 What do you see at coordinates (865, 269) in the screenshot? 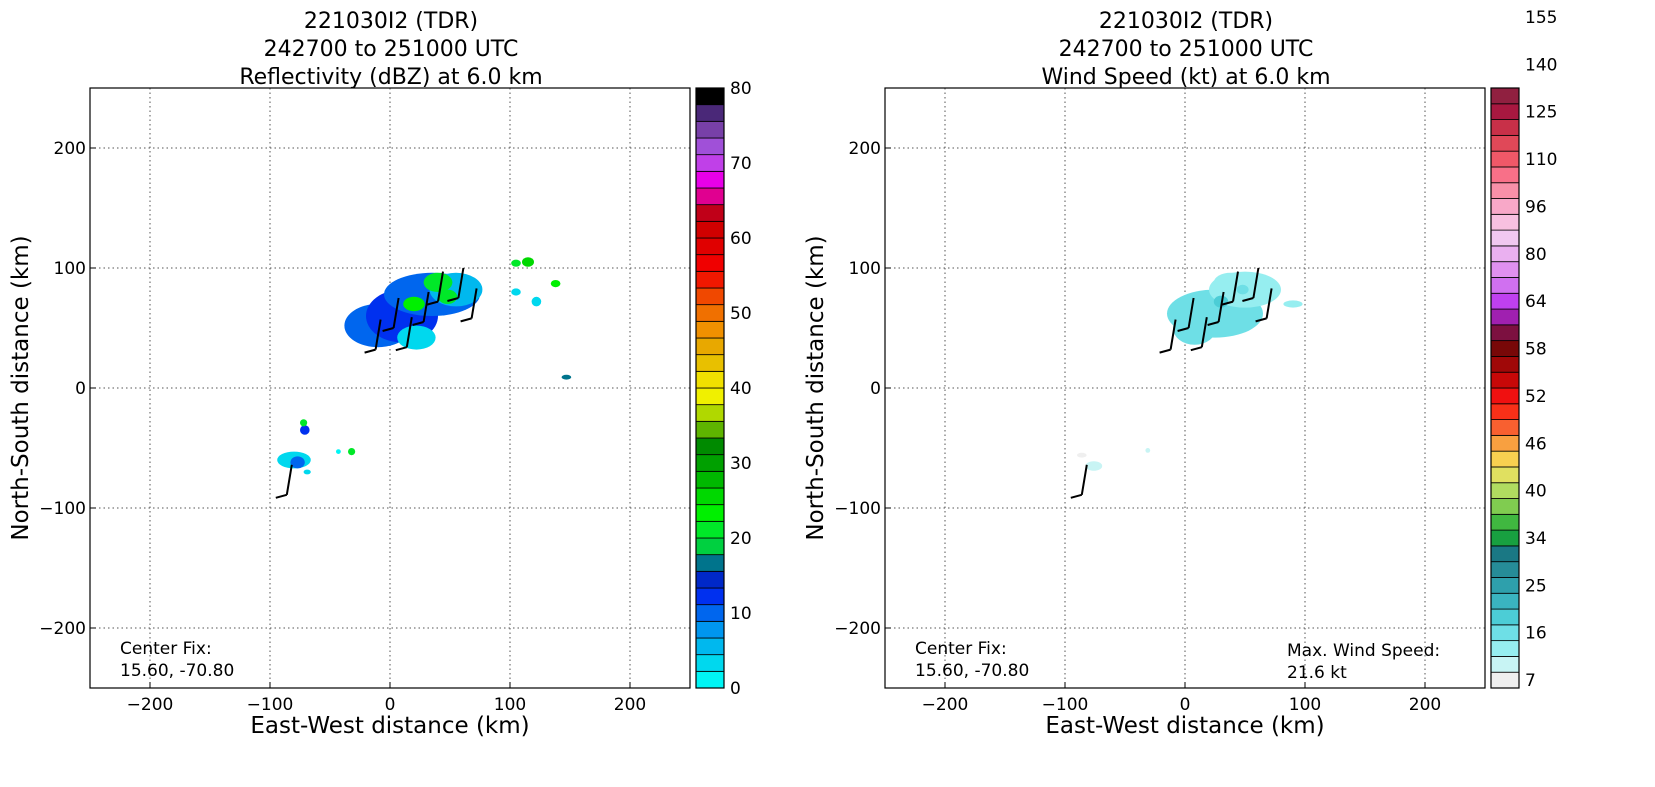
I see `wind-y-tick-label: 100` at bounding box center [865, 269].